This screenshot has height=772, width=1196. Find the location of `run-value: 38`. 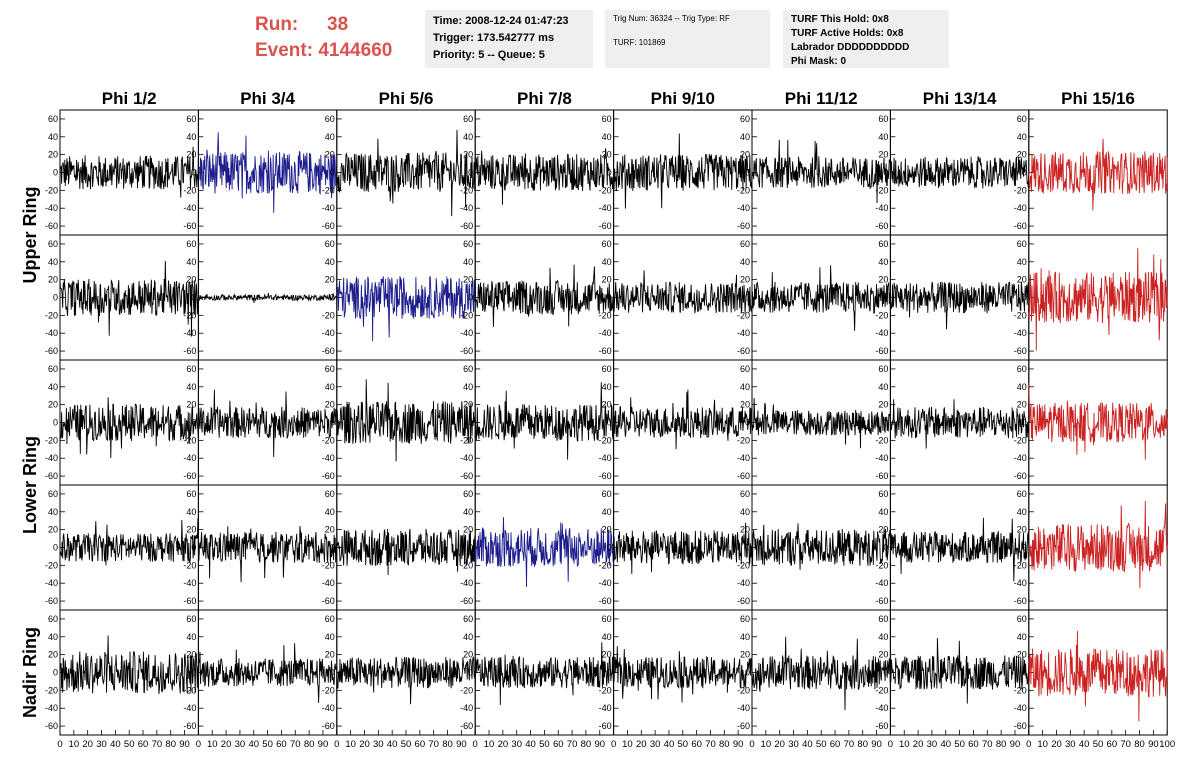

run-value: 38 is located at coordinates (338, 24).